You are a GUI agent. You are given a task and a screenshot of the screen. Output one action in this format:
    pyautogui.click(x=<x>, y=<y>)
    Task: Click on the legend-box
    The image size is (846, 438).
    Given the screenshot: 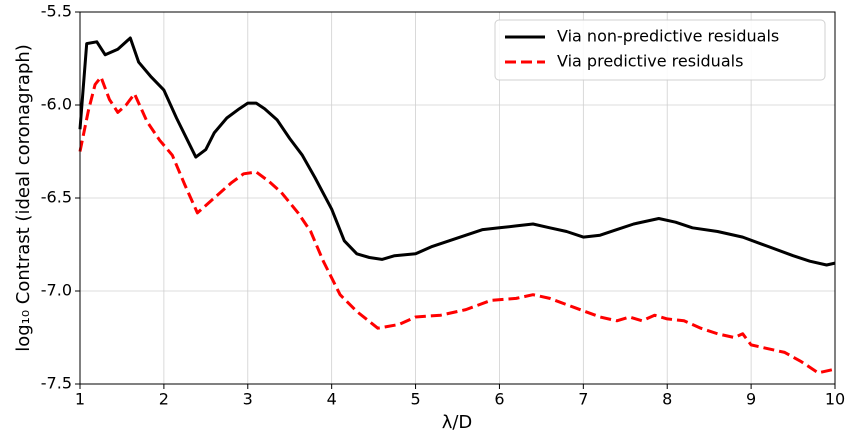 What is the action you would take?
    pyautogui.click(x=660, y=50)
    